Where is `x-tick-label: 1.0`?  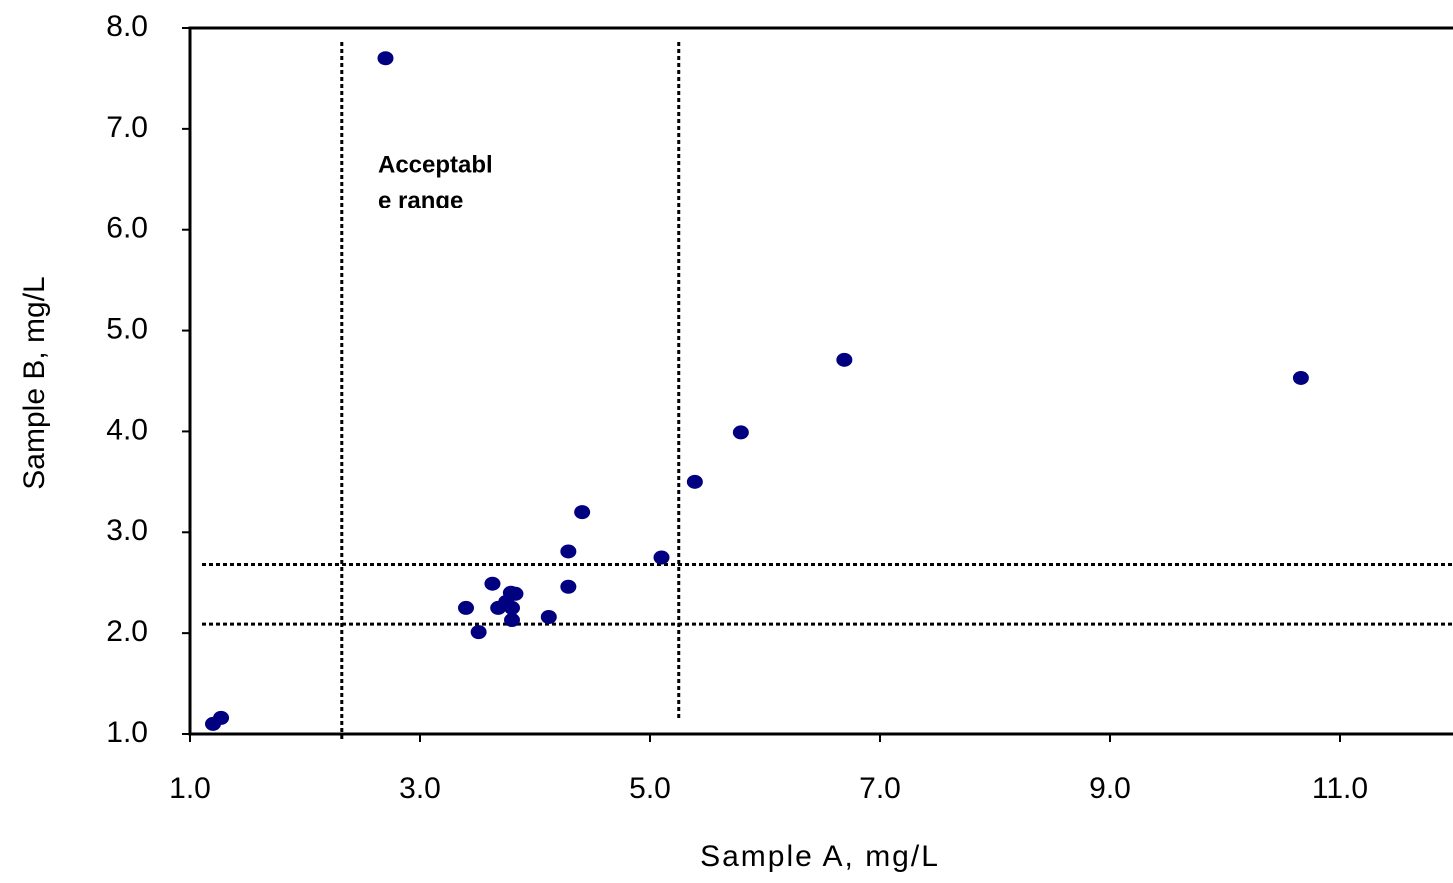 x-tick-label: 1.0 is located at coordinates (190, 788).